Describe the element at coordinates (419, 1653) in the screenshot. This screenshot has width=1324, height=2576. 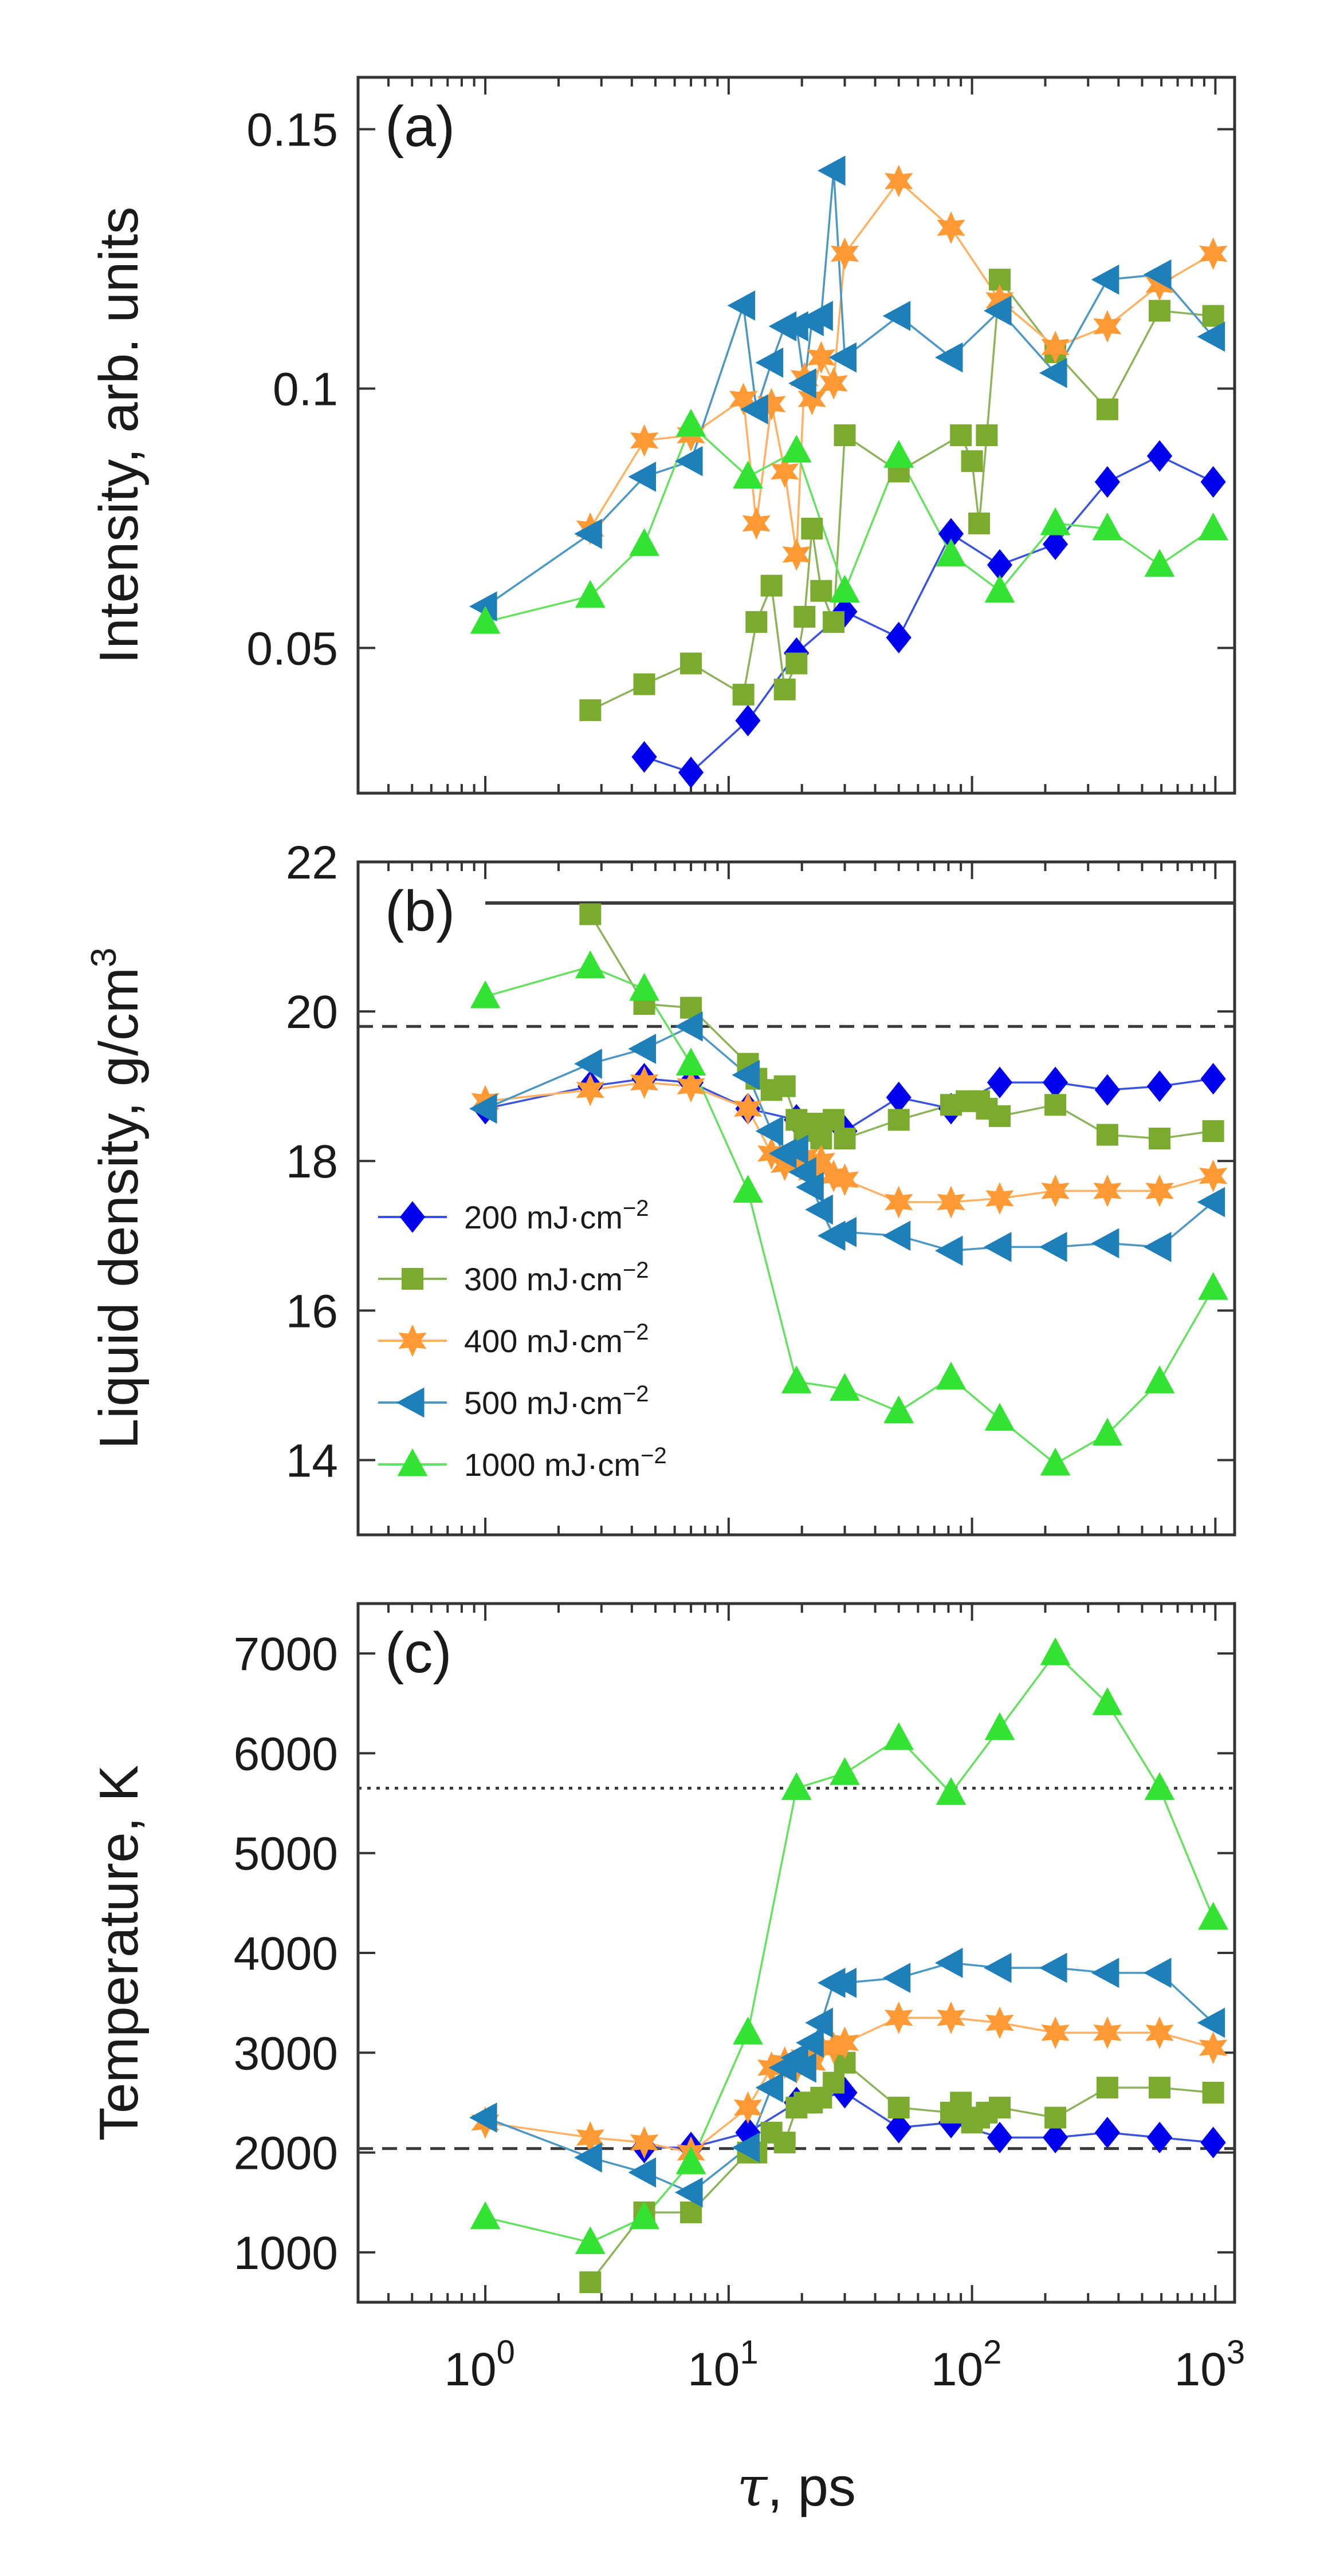
I see `panel-c-label: (c)` at that location.